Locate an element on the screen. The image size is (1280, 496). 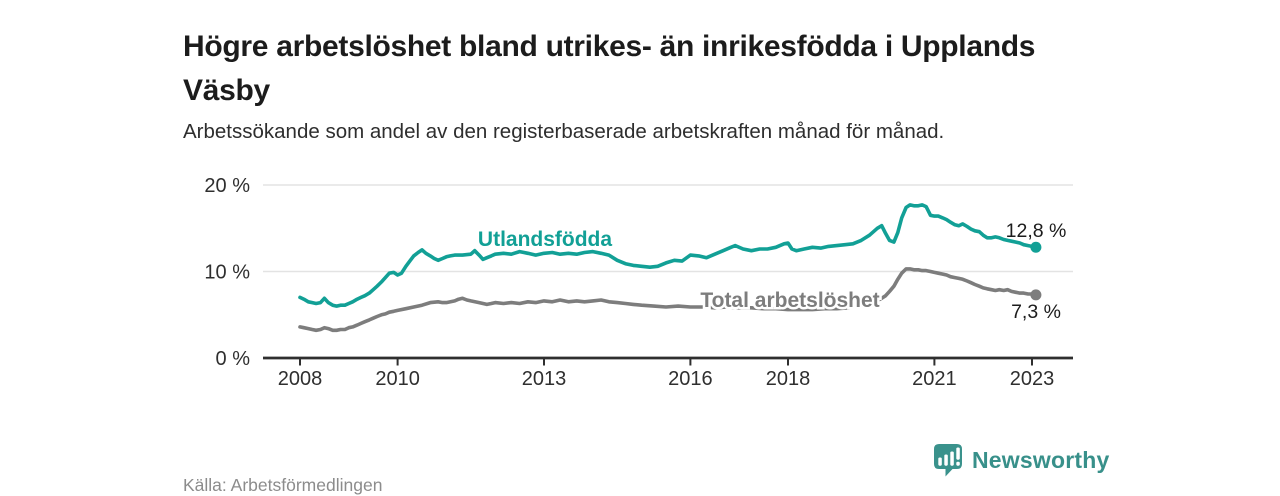
source-note: Källa: Arbetsförmedlingen is located at coordinates (283, 484).